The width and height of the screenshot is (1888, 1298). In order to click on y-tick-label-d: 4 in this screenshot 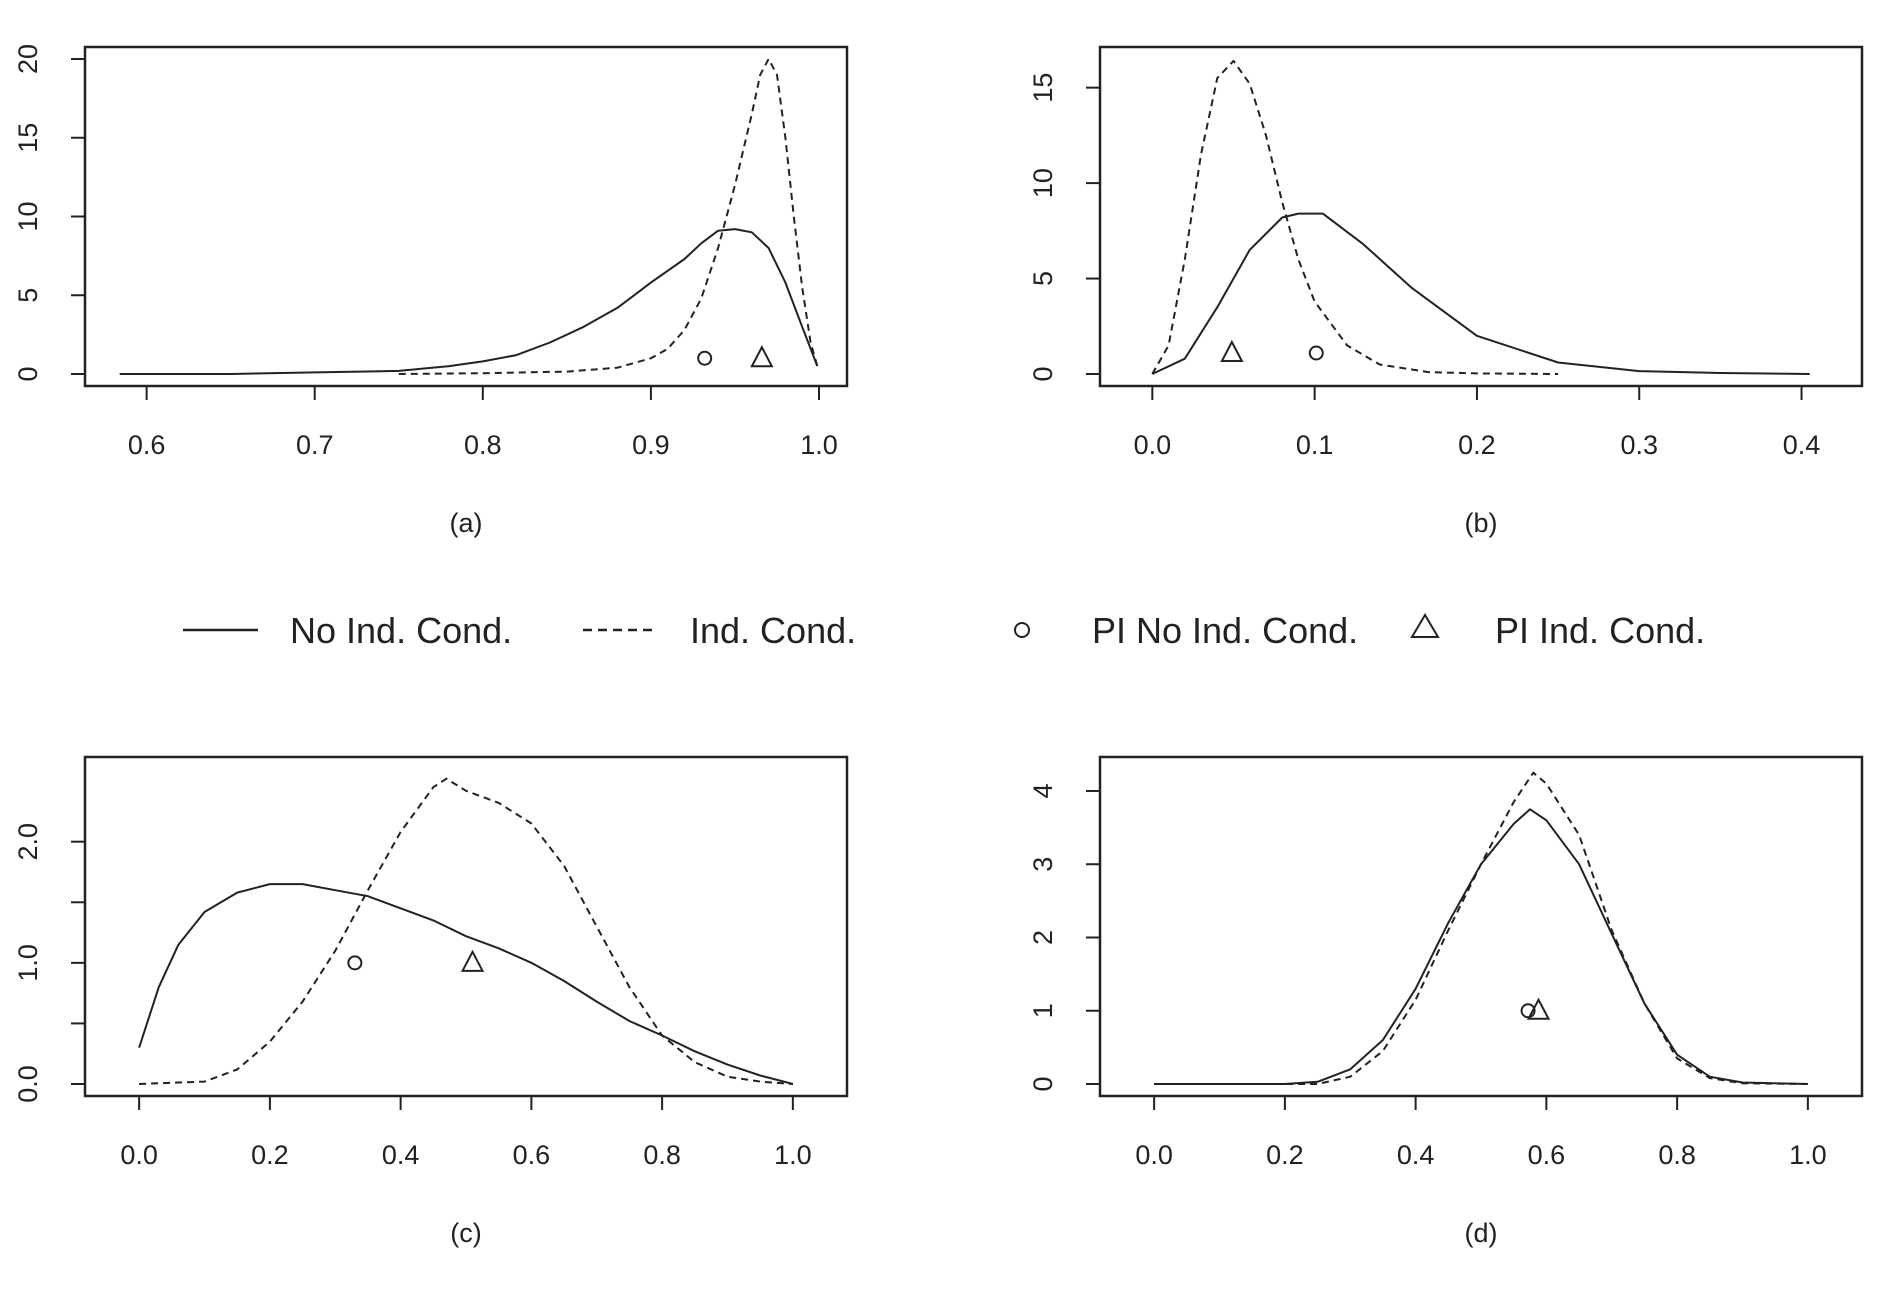, I will do `click(1043, 790)`.